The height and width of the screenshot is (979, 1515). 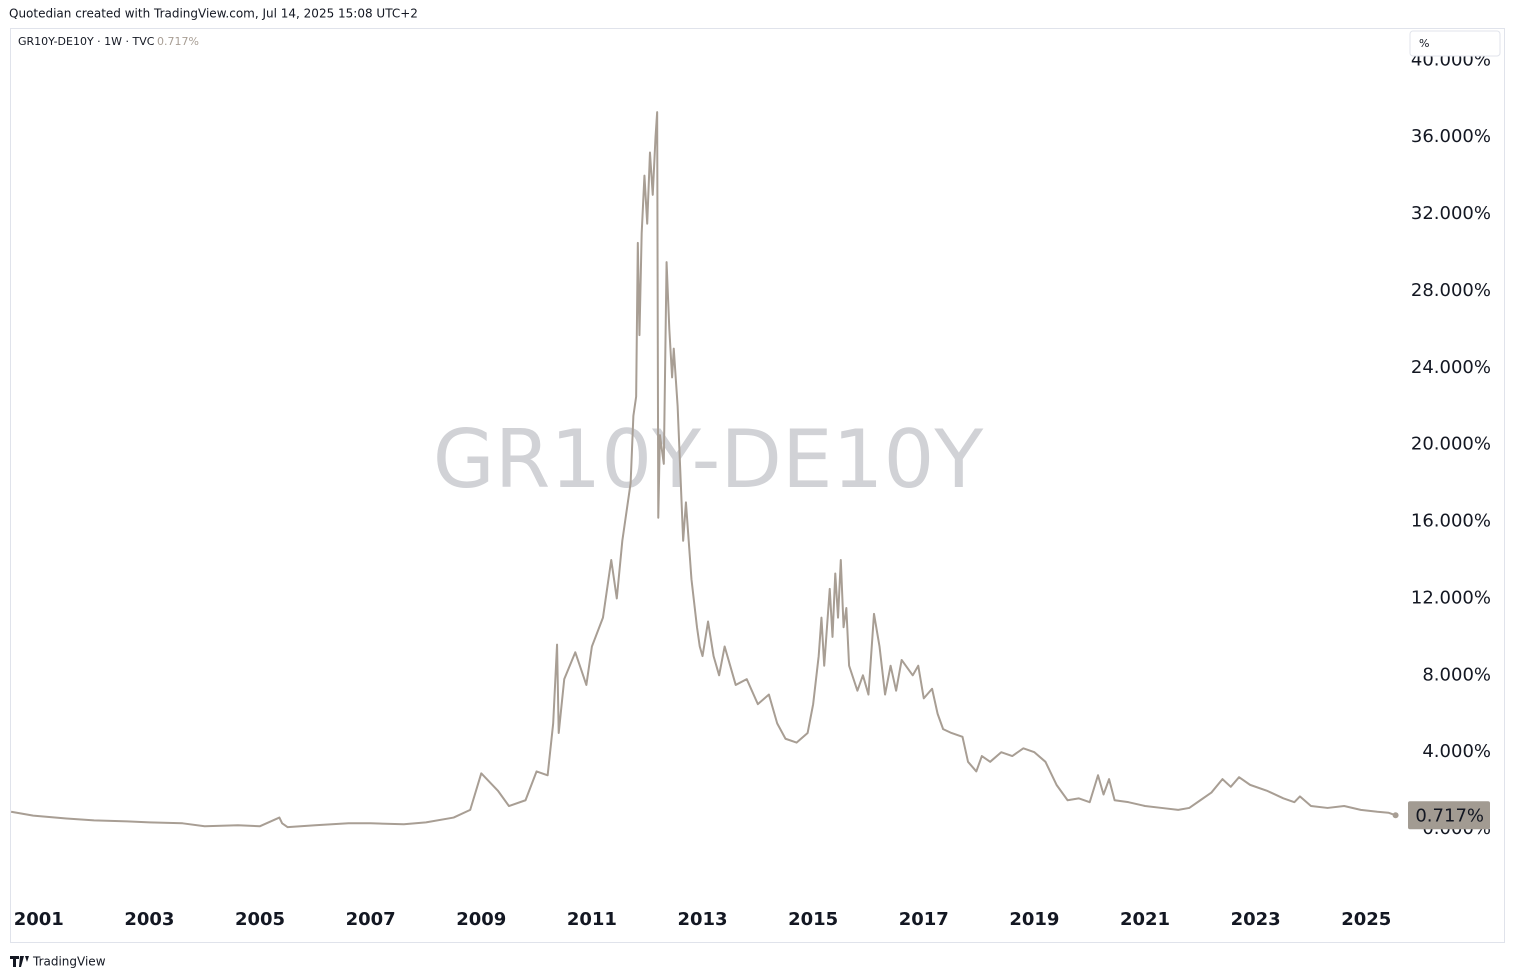 I want to click on y-tick-label: 28.000%, so click(x=1451, y=290).